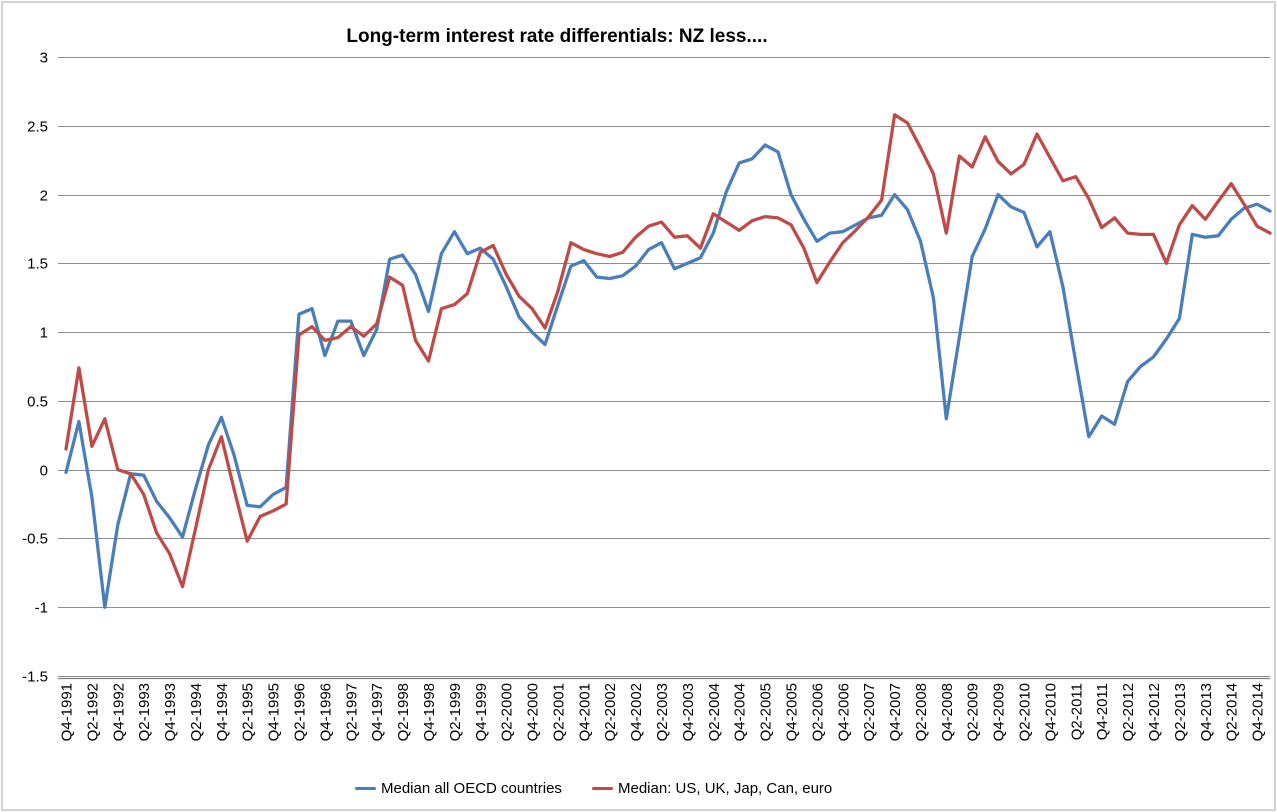  What do you see at coordinates (947, 712) in the screenshot?
I see `x-tick-label: Q4-2008` at bounding box center [947, 712].